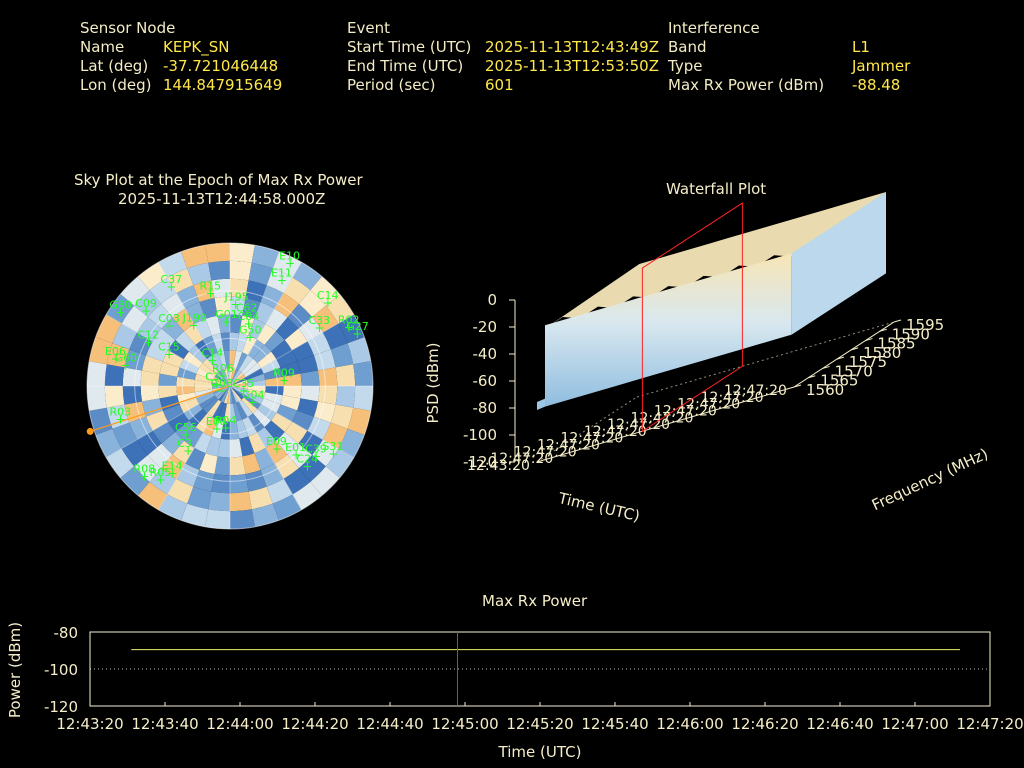 This screenshot has width=1024, height=768. I want to click on satellite-g08: +G08, so click(222, 387).